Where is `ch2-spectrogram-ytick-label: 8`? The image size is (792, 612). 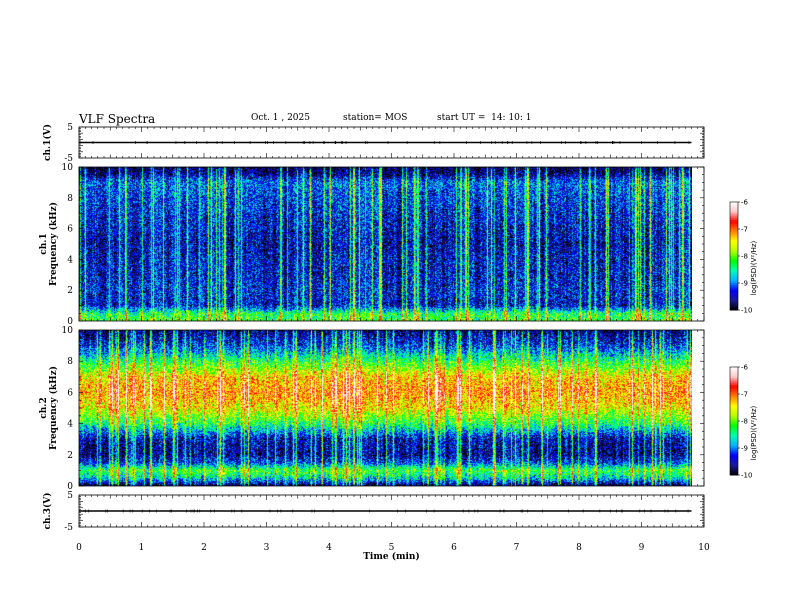 ch2-spectrogram-ytick-label: 8 is located at coordinates (70, 362).